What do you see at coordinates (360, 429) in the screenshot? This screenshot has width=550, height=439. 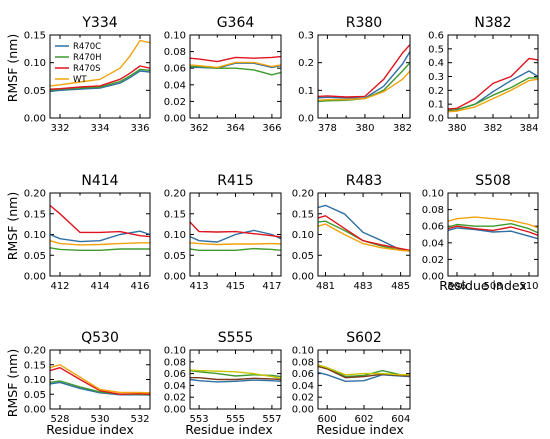 I see `x-axis-label-s602: Residue index` at bounding box center [360, 429].